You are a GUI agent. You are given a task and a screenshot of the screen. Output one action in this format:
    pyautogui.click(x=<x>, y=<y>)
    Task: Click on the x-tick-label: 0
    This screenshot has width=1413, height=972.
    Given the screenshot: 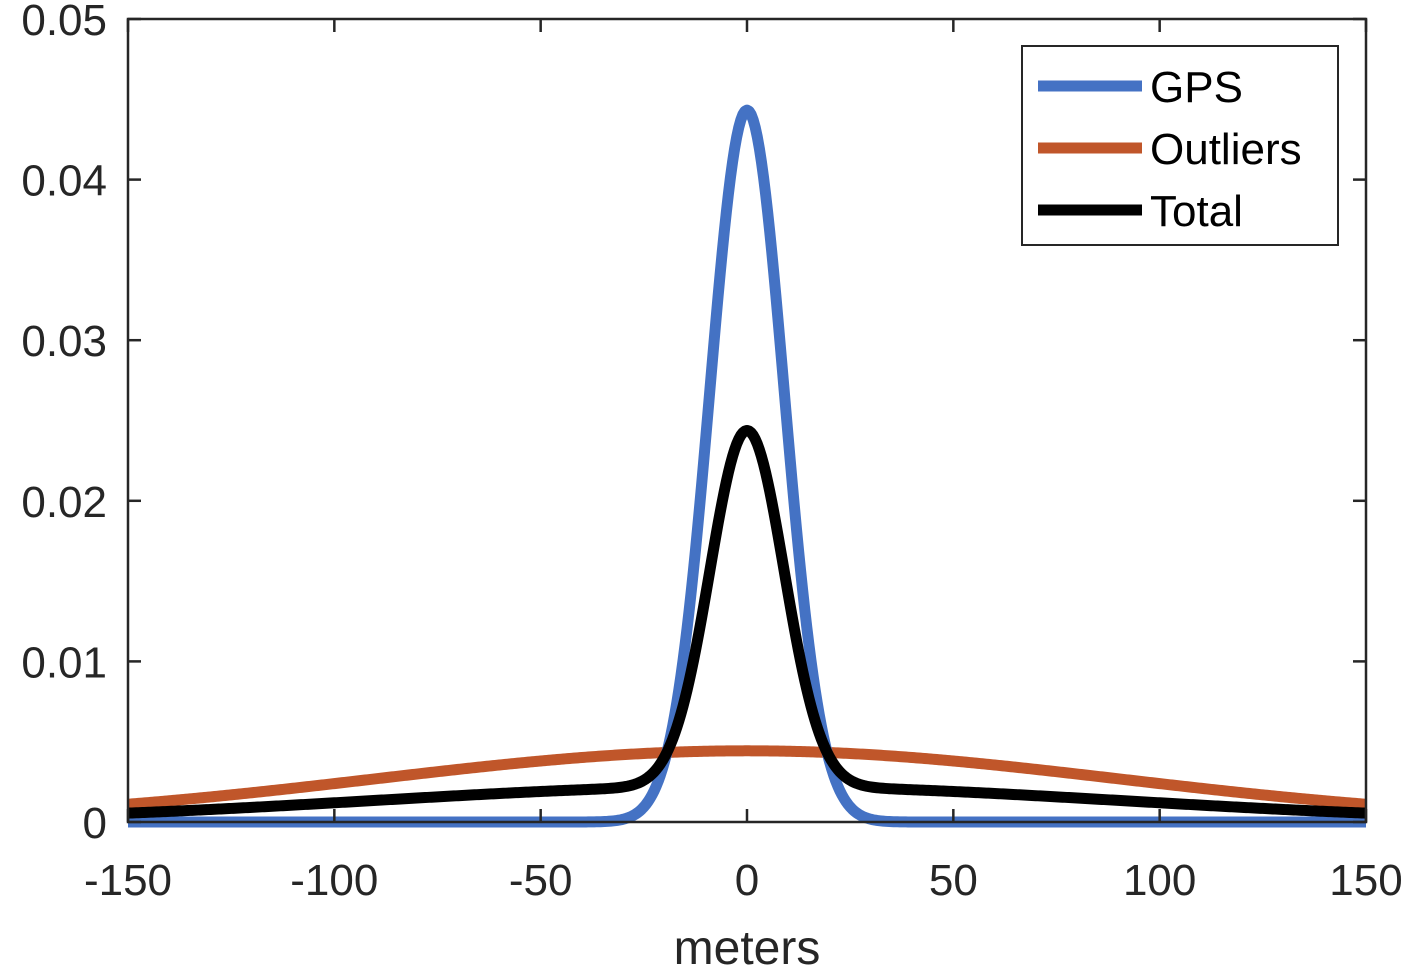 What is the action you would take?
    pyautogui.click(x=747, y=880)
    